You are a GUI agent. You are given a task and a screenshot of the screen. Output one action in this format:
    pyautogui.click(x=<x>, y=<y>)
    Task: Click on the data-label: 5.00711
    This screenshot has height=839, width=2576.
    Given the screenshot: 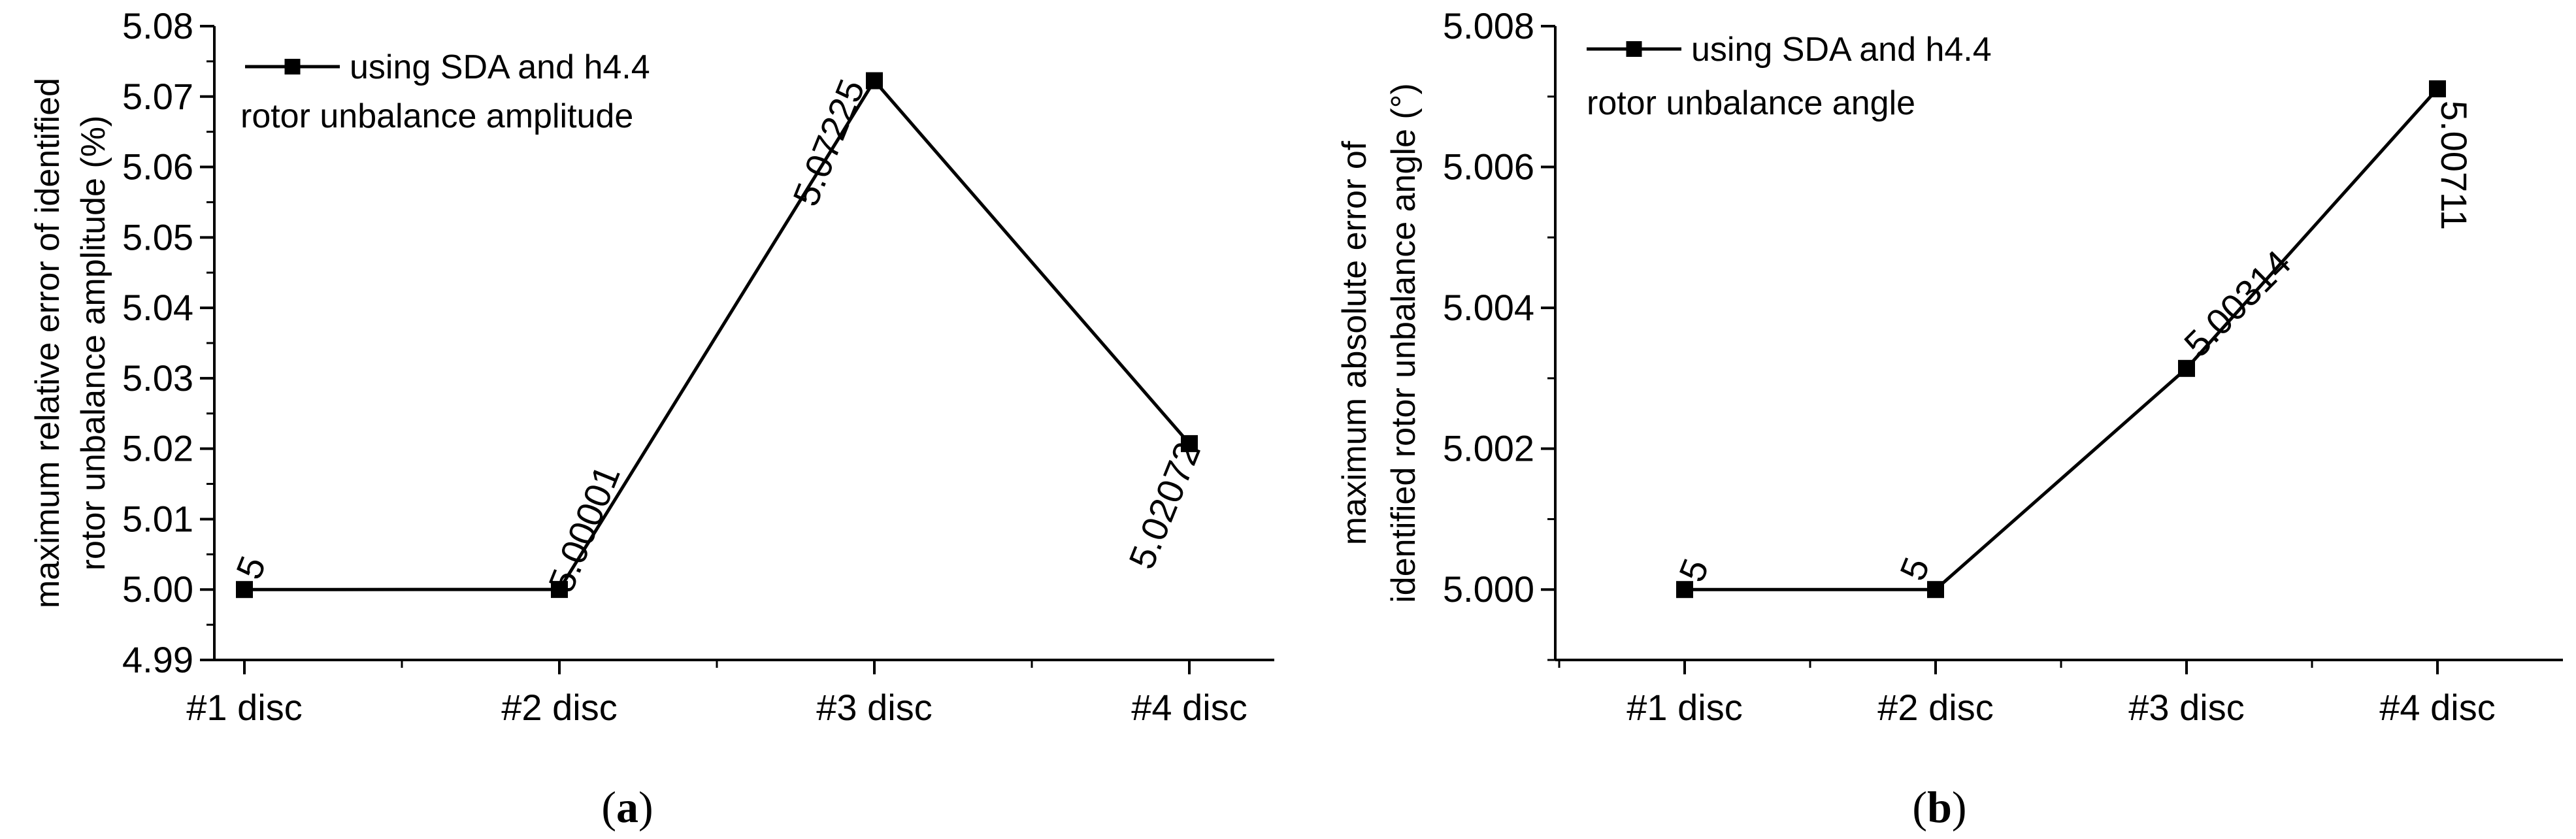 What is the action you would take?
    pyautogui.click(x=2454, y=165)
    